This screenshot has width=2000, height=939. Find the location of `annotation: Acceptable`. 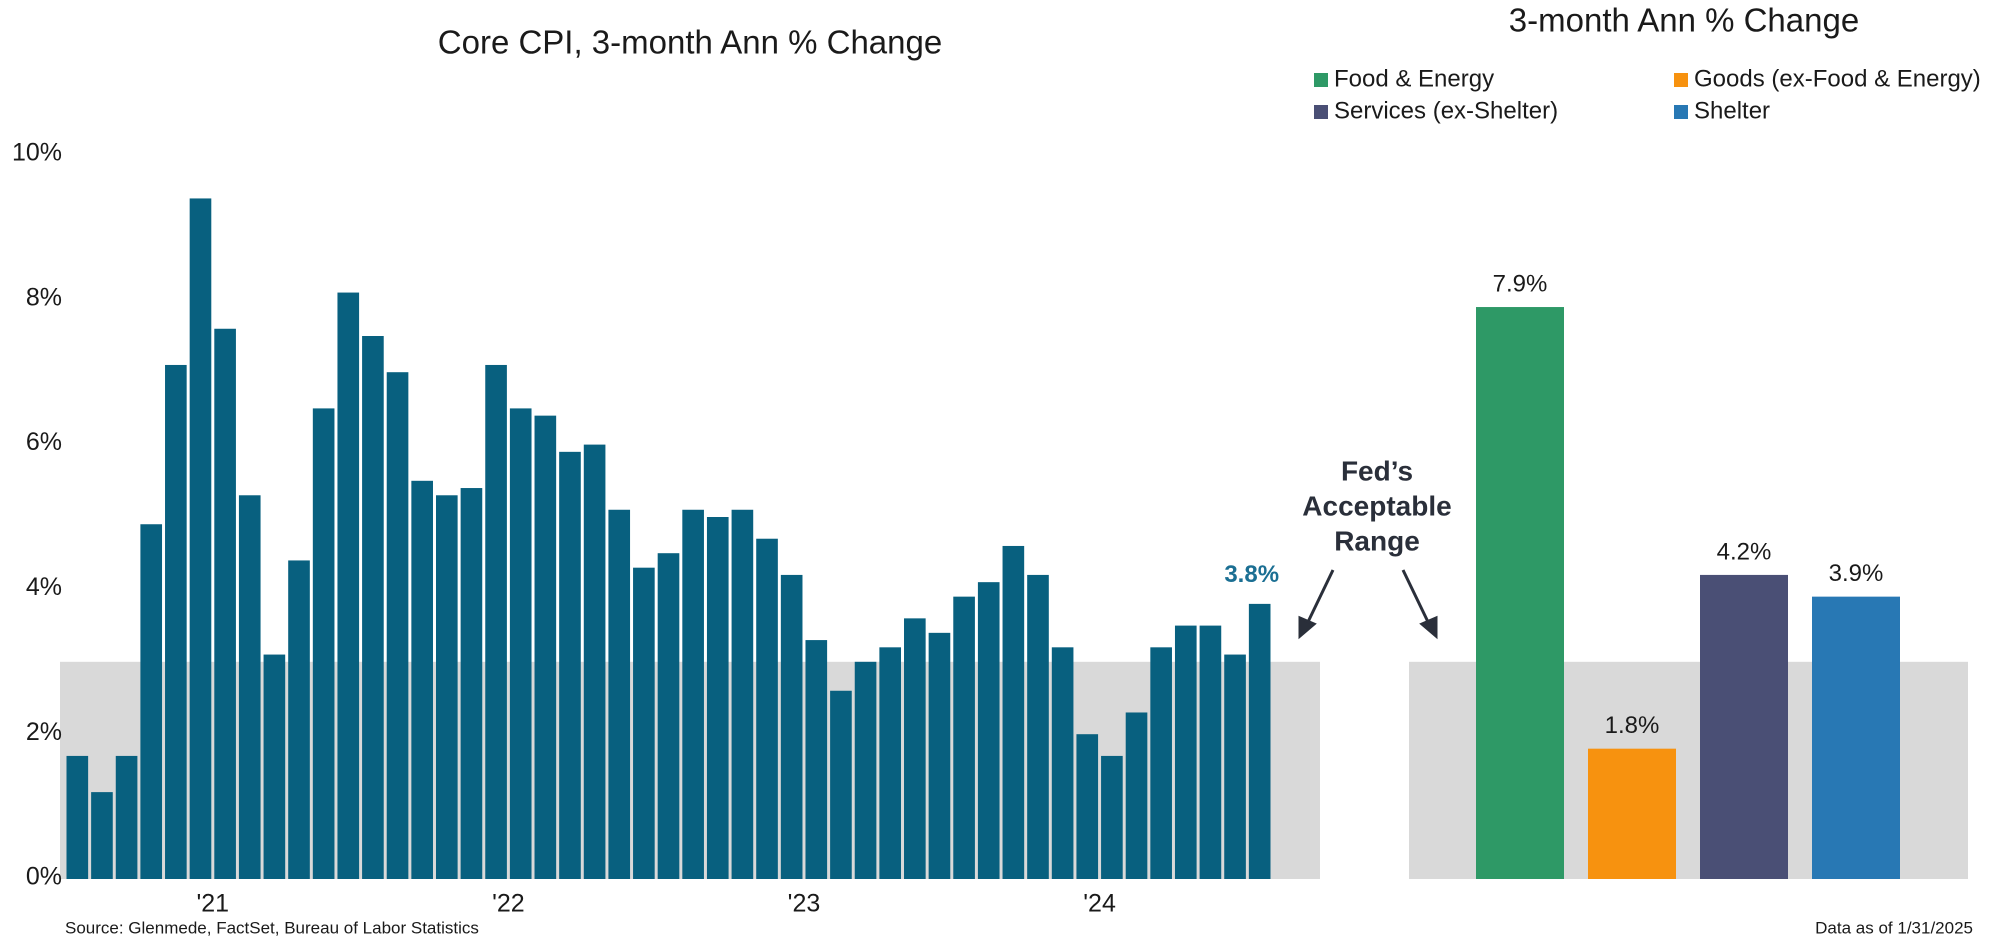

annotation: Acceptable is located at coordinates (1376, 505).